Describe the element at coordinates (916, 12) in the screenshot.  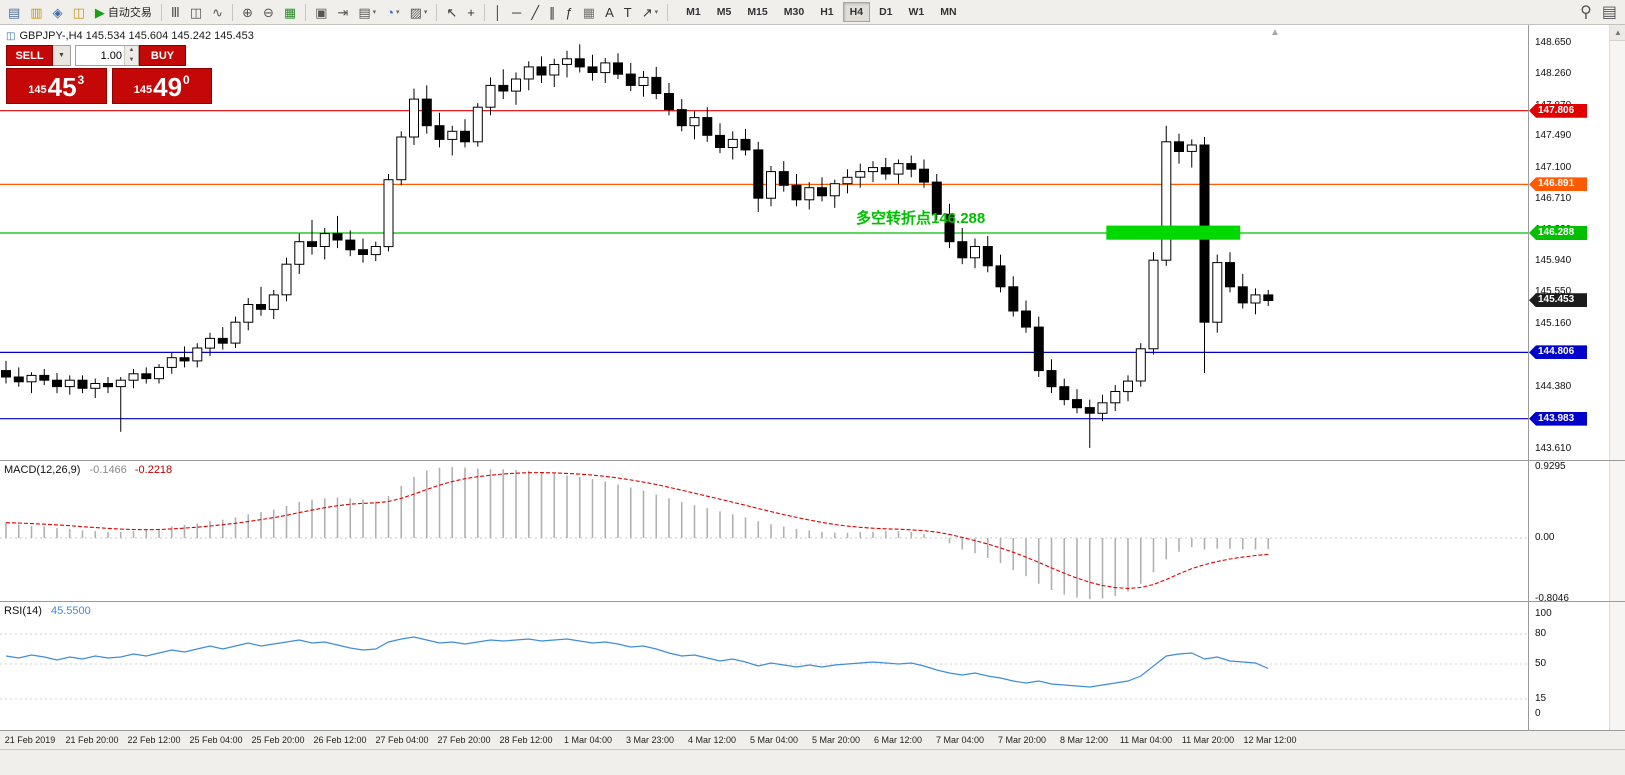
I see `timeframe-w1: W1` at that location.